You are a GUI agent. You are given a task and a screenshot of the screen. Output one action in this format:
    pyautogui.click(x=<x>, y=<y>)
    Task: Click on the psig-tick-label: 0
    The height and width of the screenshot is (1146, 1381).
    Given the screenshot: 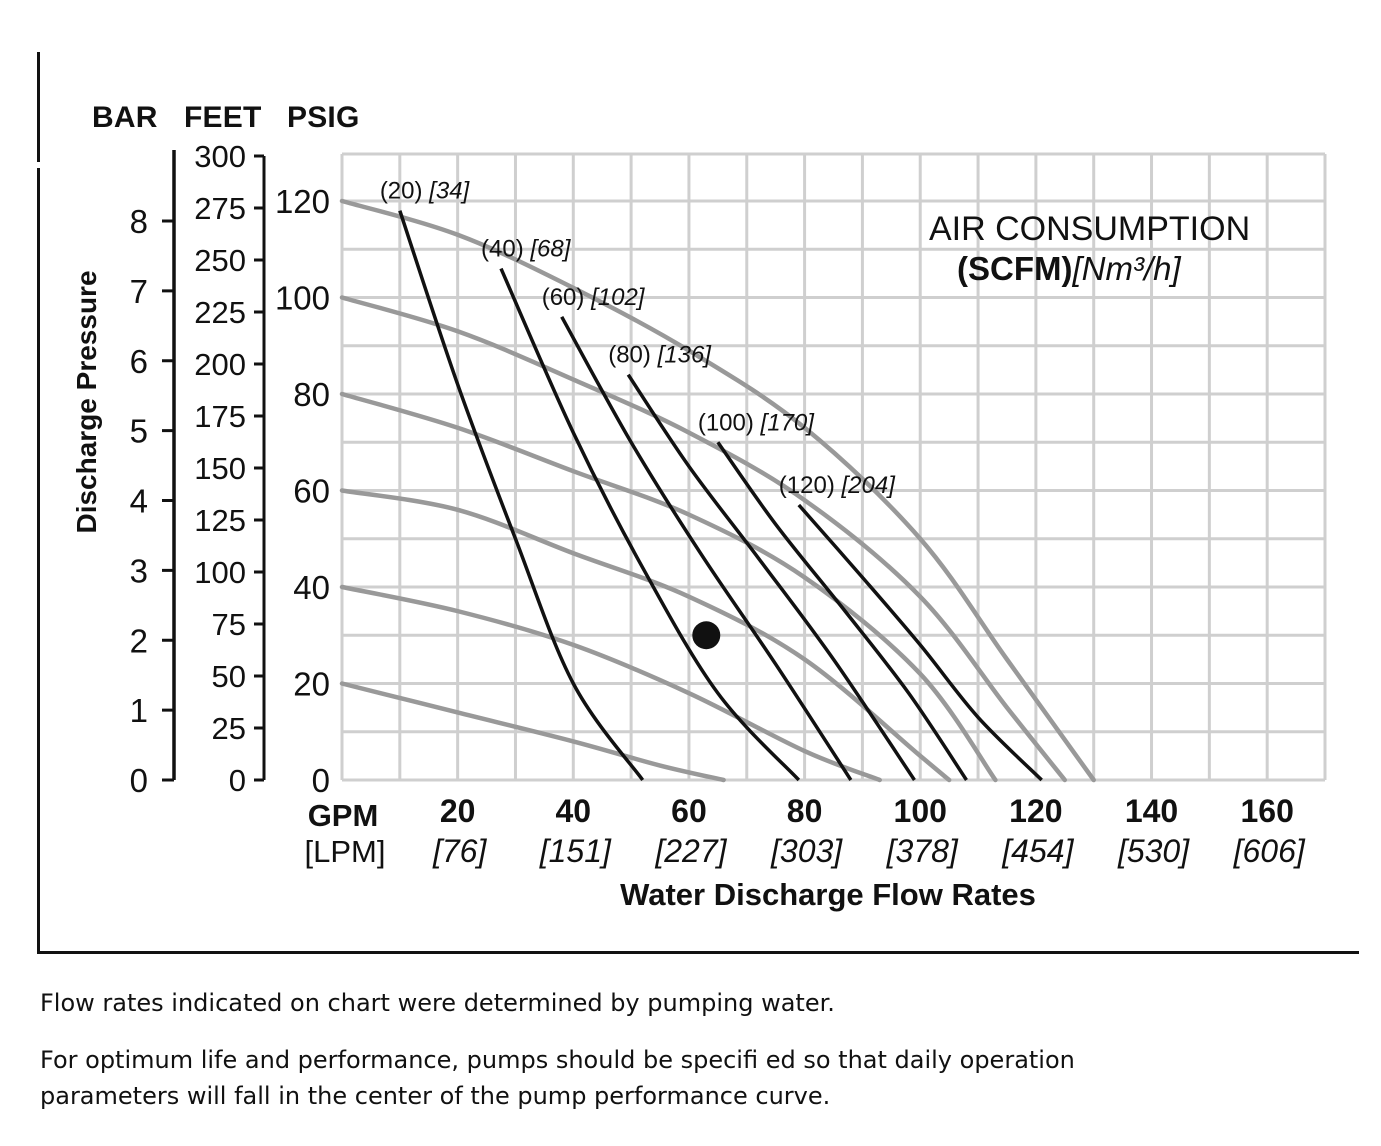 What is the action you would take?
    pyautogui.click(x=321, y=780)
    